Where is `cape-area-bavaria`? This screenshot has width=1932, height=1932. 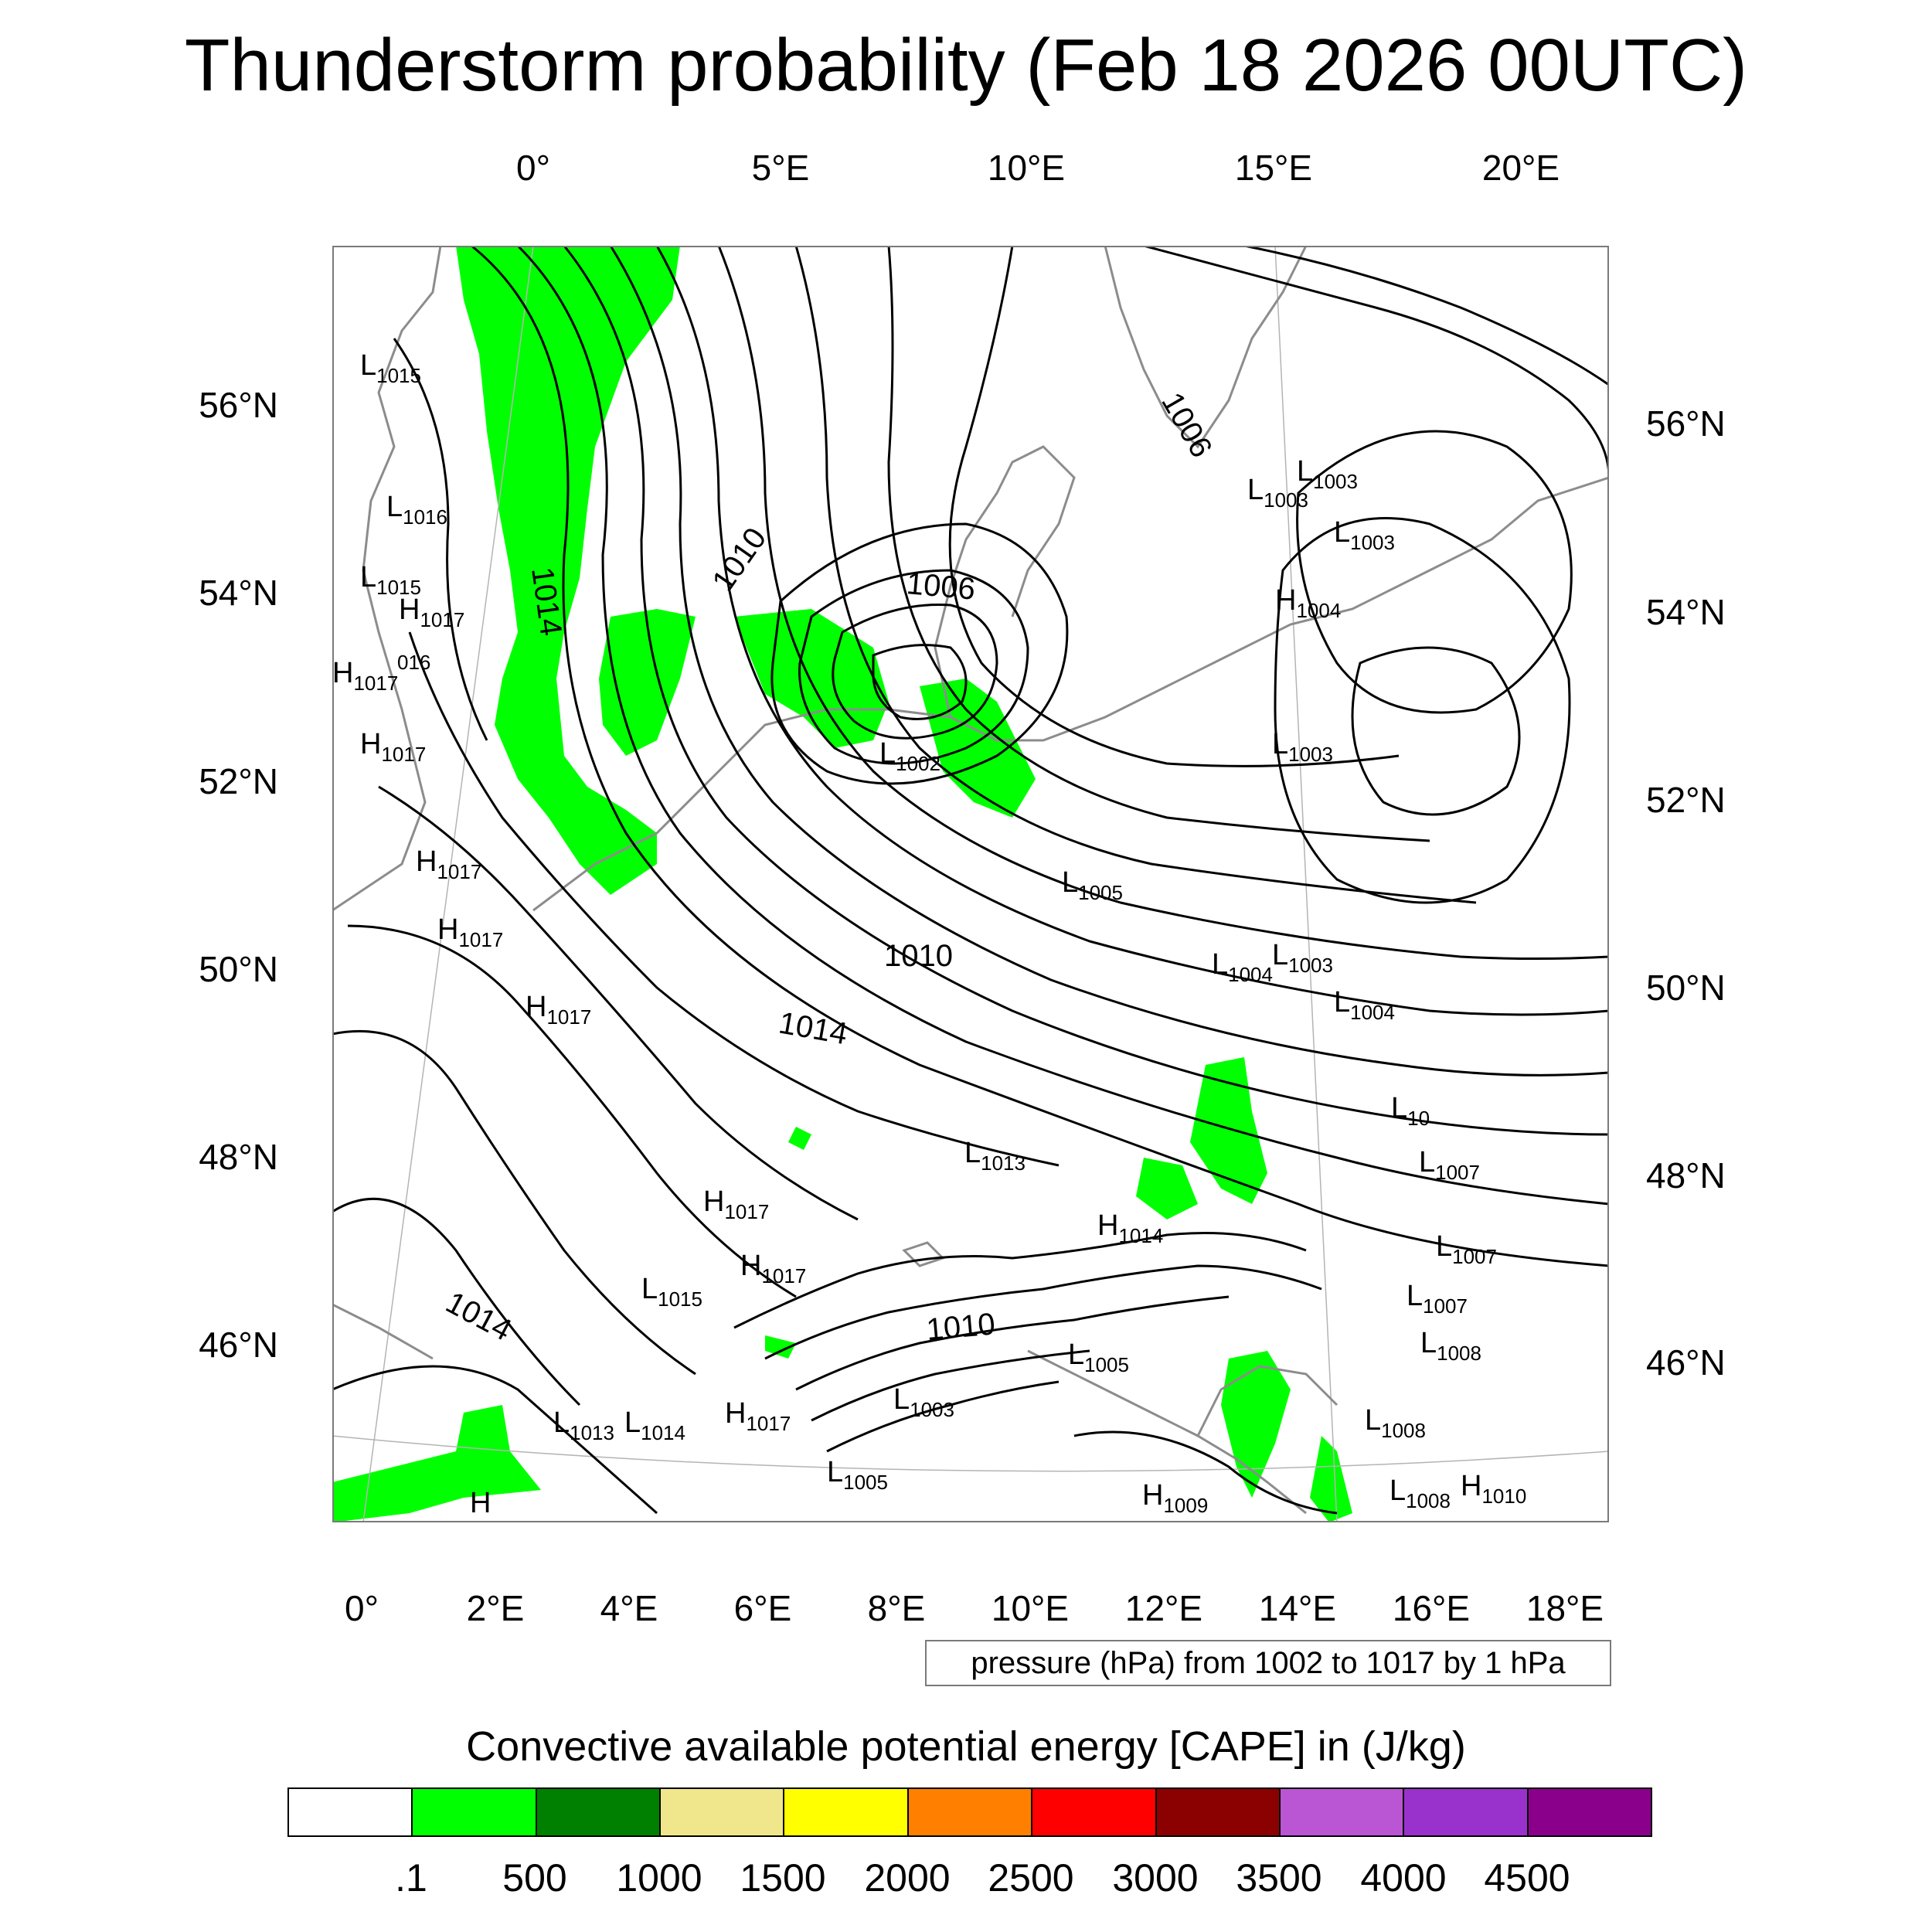
cape-area-bavaria is located at coordinates (1167, 1189).